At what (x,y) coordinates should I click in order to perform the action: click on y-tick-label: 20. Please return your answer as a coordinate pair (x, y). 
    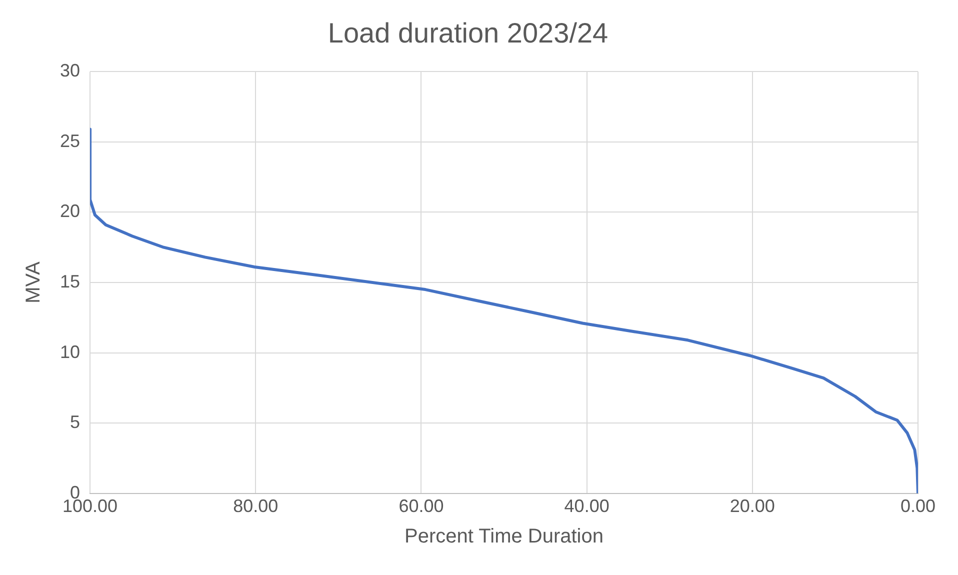
    Looking at the image, I should click on (70, 211).